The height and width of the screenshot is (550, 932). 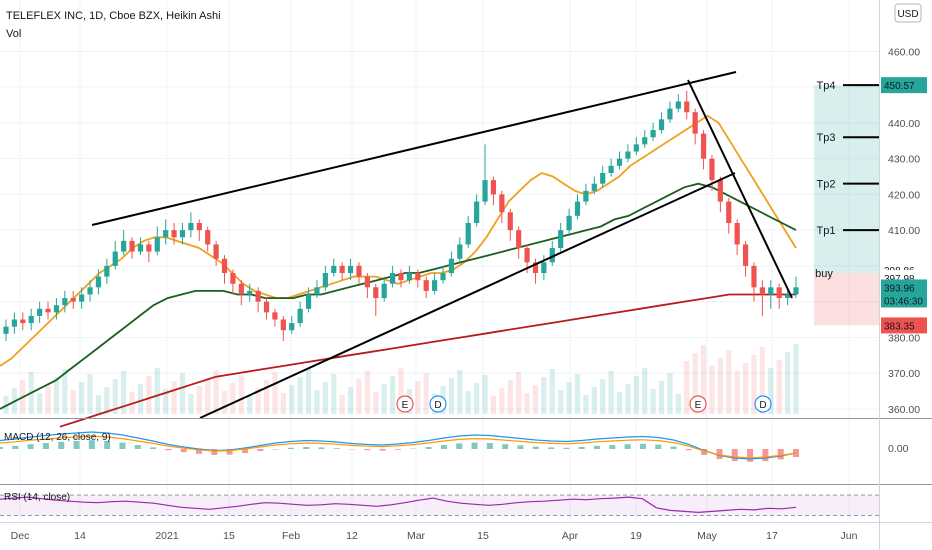 What do you see at coordinates (13, 34) in the screenshot?
I see `volume-label: Vol` at bounding box center [13, 34].